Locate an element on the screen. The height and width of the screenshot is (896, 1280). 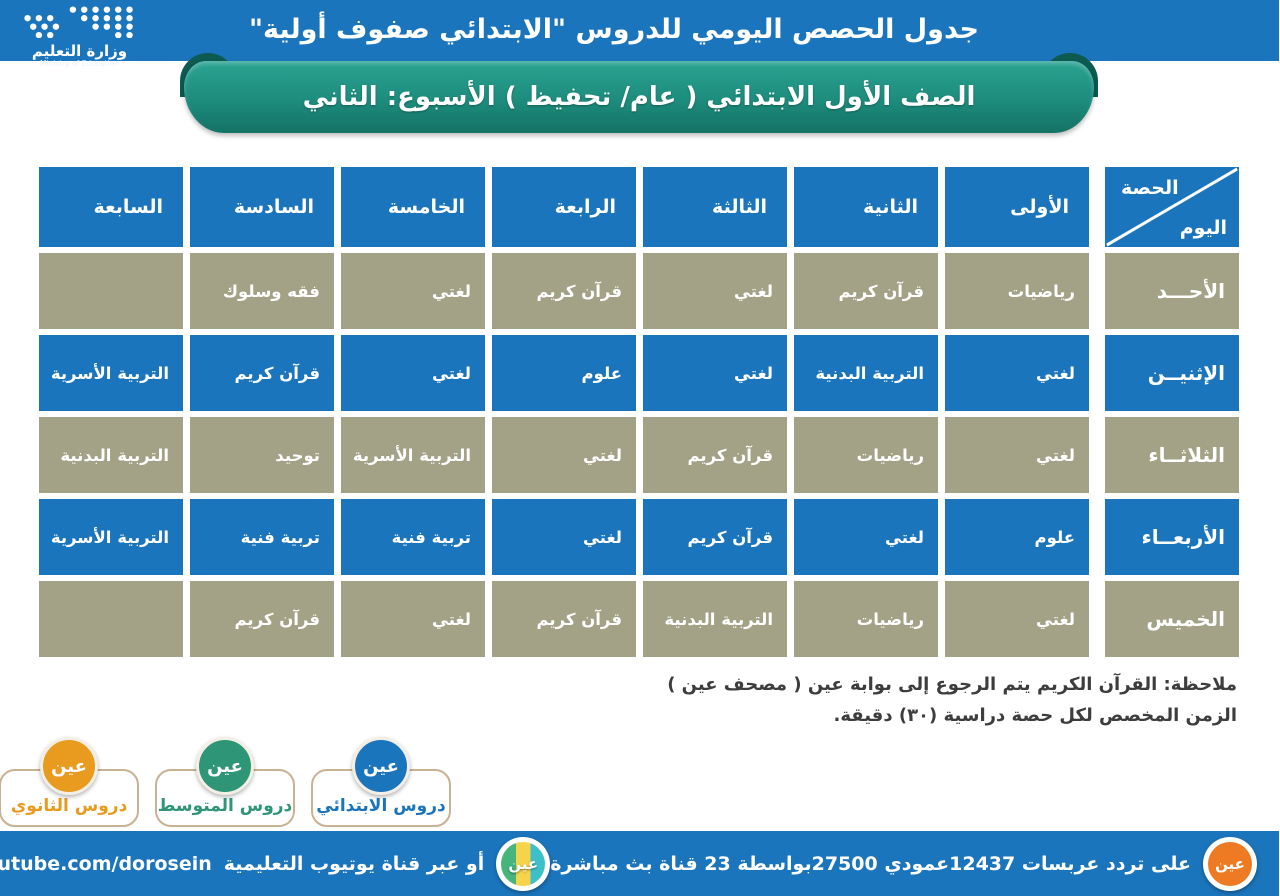
badge-middle-lessons: عين دروس المتوسط is located at coordinates (226, 784).